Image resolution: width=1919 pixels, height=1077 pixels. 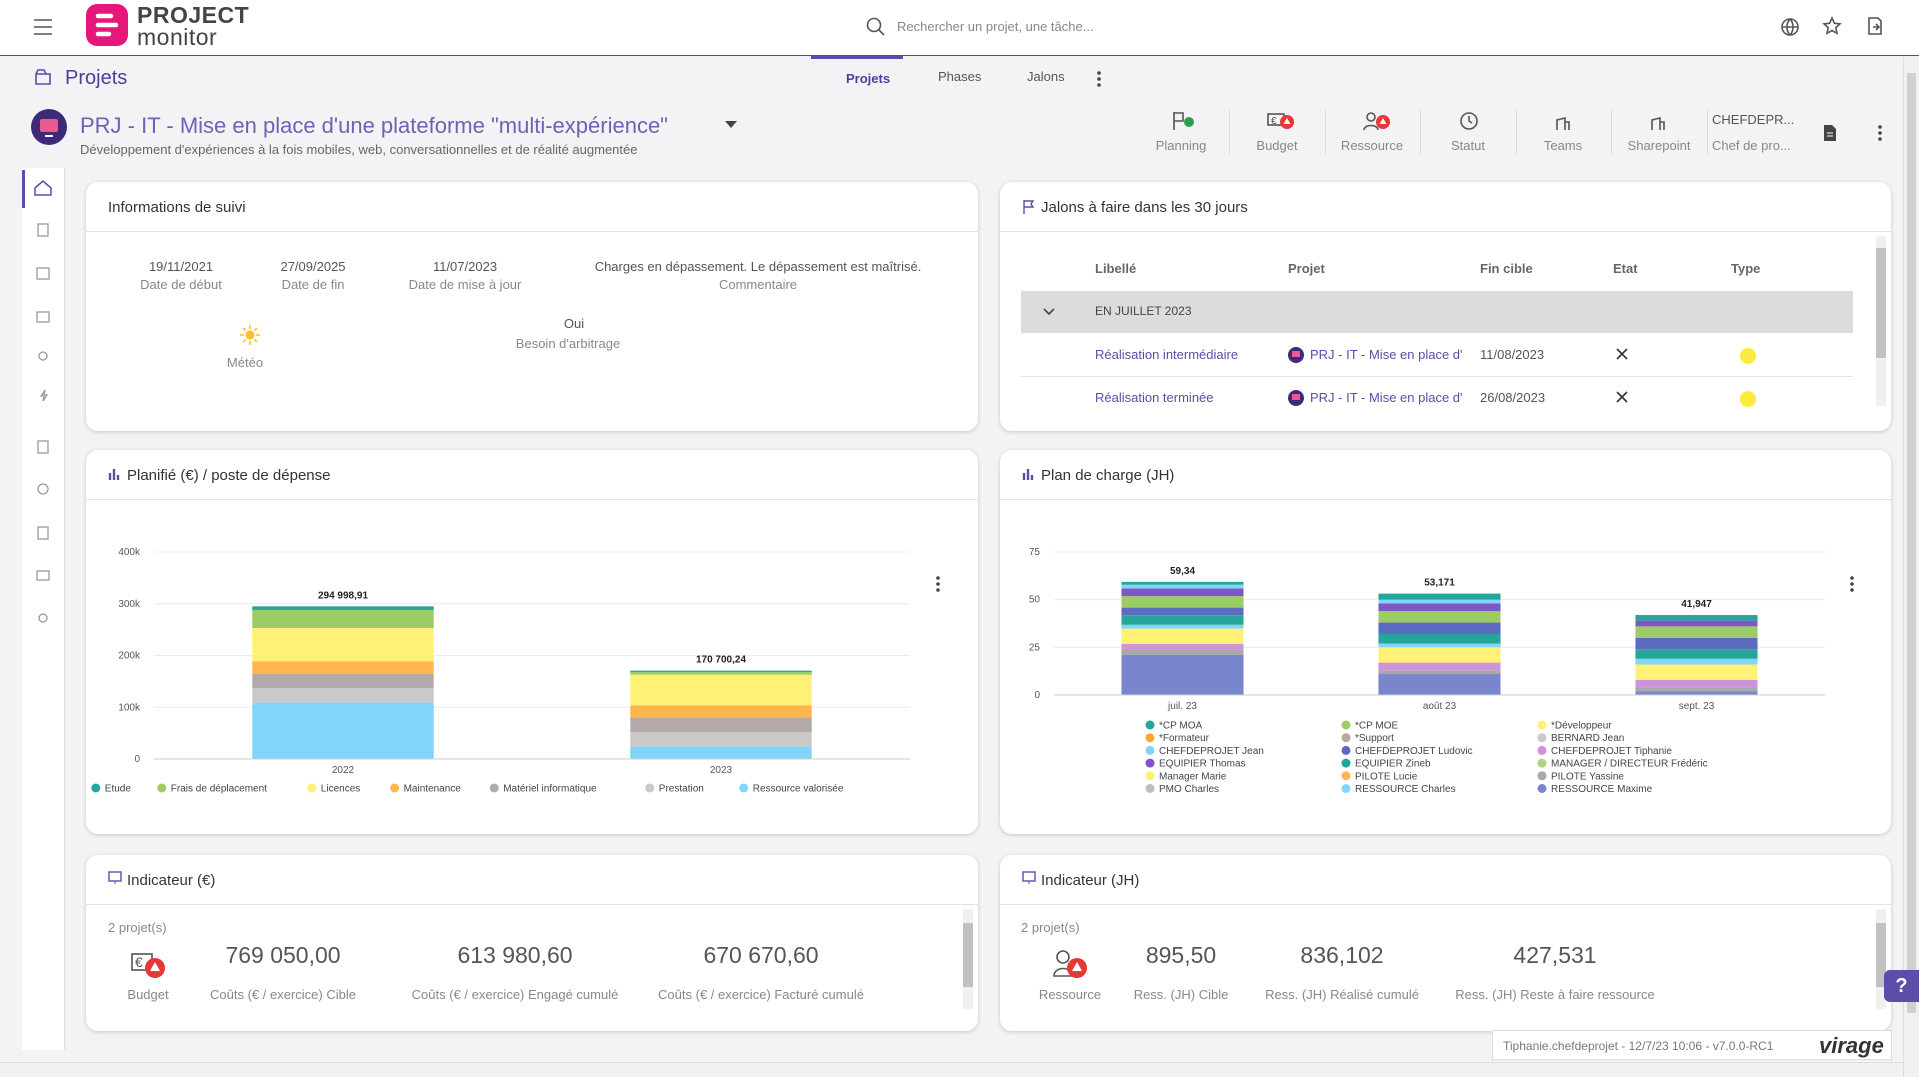 I want to click on toolbar-button: Statut, so click(x=1468, y=145).